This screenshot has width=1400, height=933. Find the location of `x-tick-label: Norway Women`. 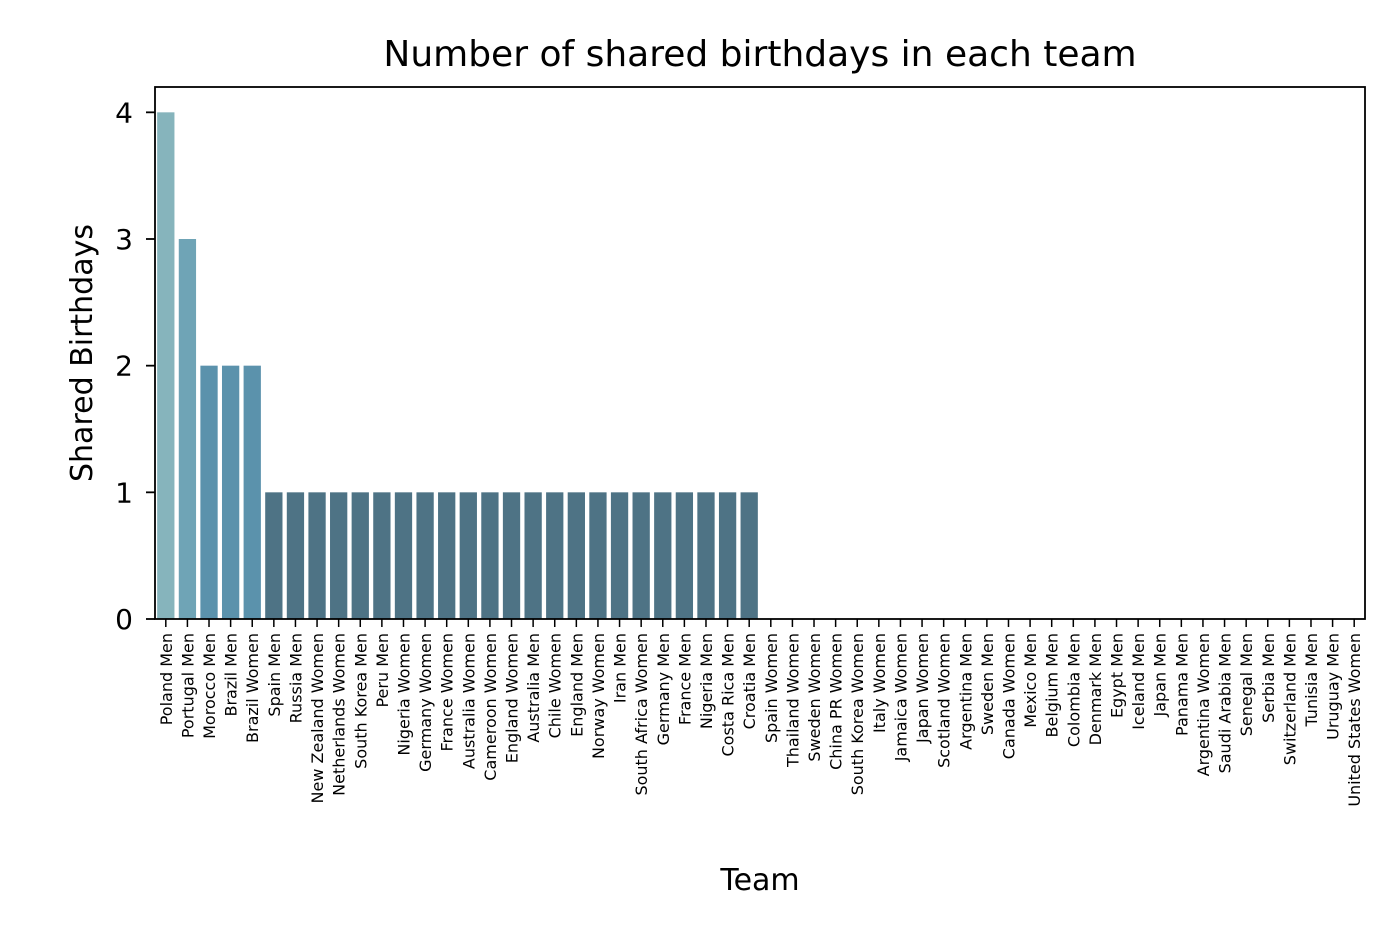

x-tick-label: Norway Women is located at coordinates (598, 696).